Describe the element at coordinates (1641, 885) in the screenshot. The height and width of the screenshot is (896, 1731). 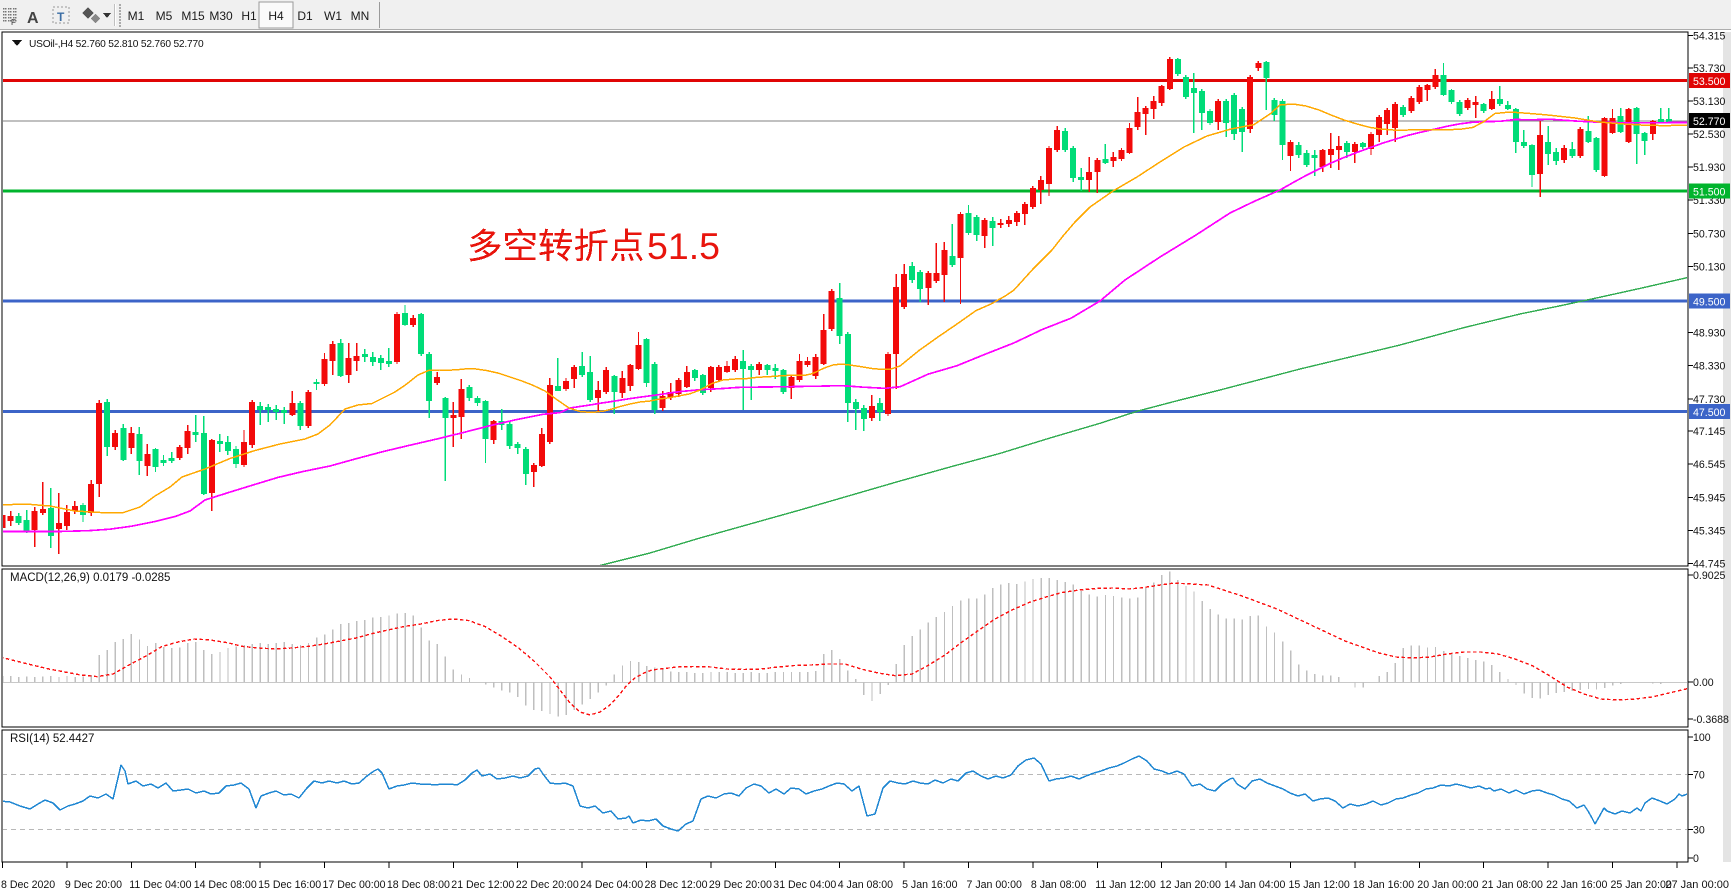
I see `svg-text: 25 Jan 20:00` at that location.